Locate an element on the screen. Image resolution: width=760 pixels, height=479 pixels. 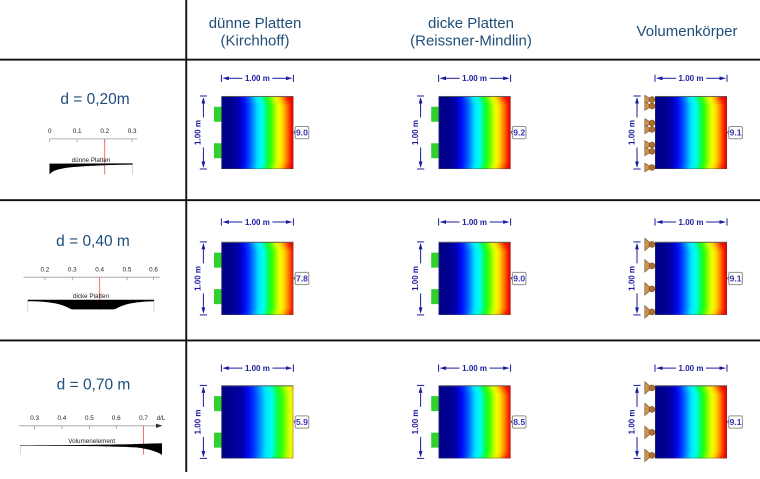
svg-text: d = 0,70 m is located at coordinates (94, 385).